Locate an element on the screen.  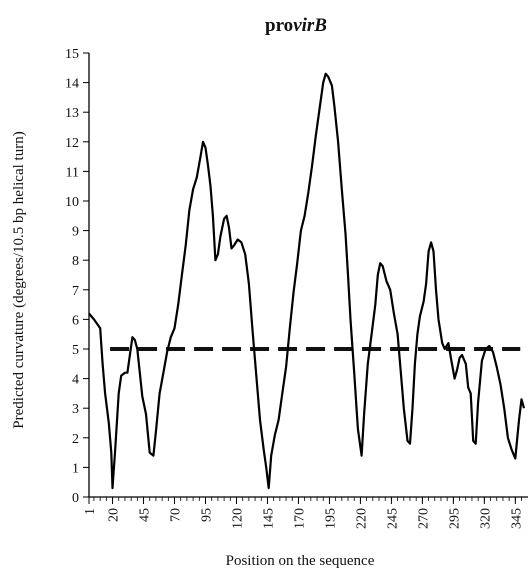
y-tick-label: 7 is located at coordinates (75, 291).